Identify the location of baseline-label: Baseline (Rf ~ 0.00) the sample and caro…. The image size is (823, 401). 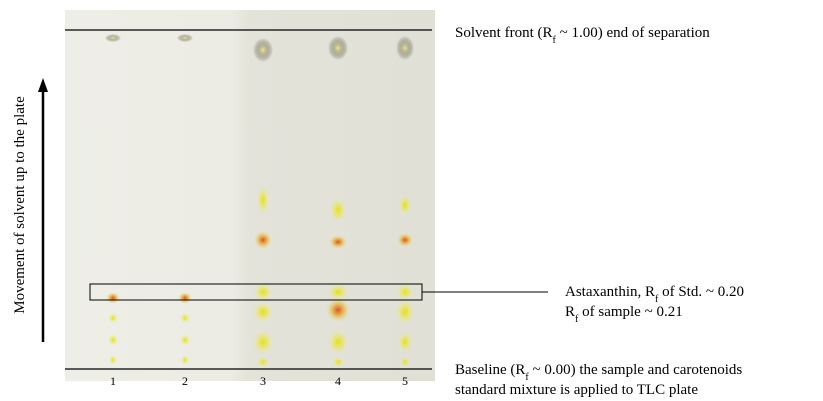
(598, 372).